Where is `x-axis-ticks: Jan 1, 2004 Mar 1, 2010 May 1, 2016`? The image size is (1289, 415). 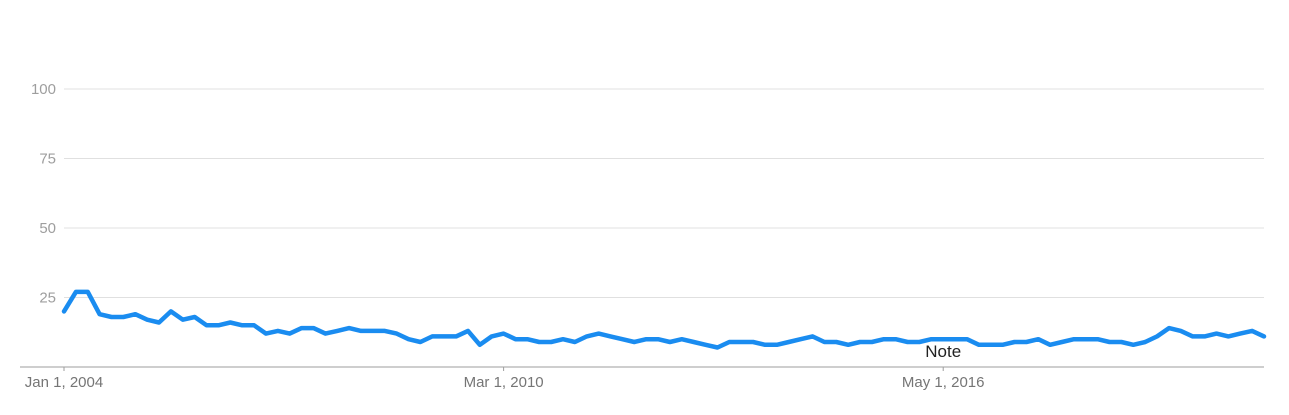
x-axis-ticks: Jan 1, 2004 Mar 1, 2010 May 1, 2016 is located at coordinates (505, 379).